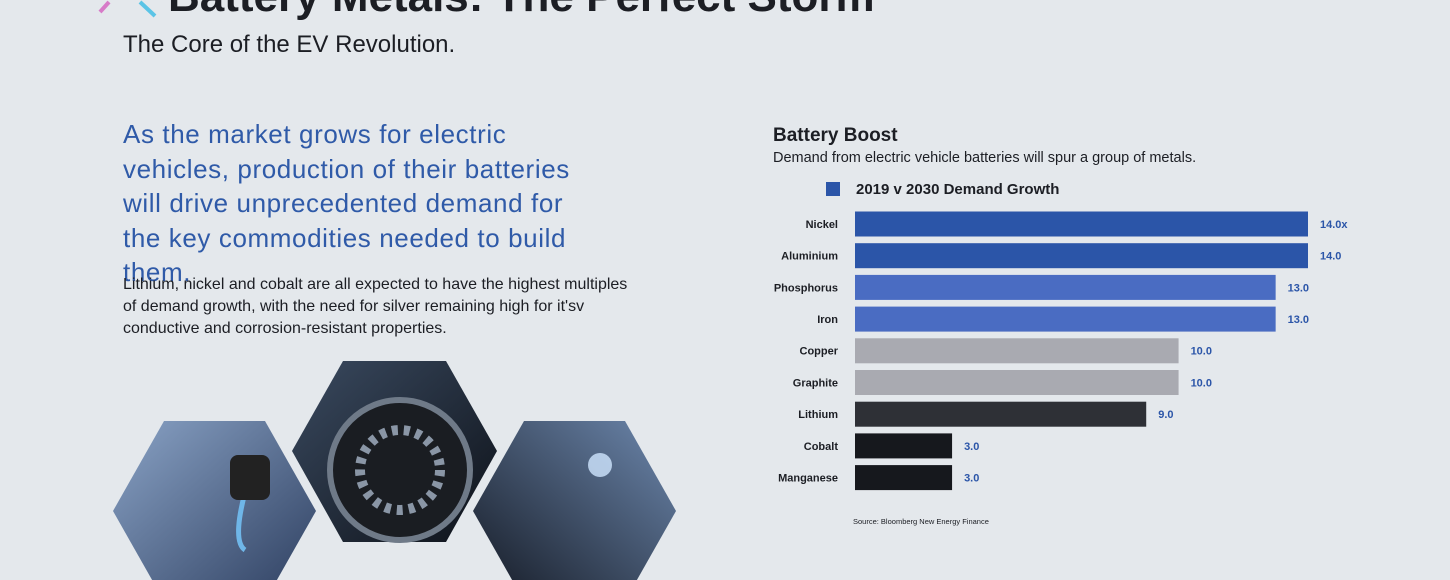 Image resolution: width=1450 pixels, height=580 pixels. Describe the element at coordinates (1165, 415) in the screenshot. I see `value-label: 9.0` at that location.